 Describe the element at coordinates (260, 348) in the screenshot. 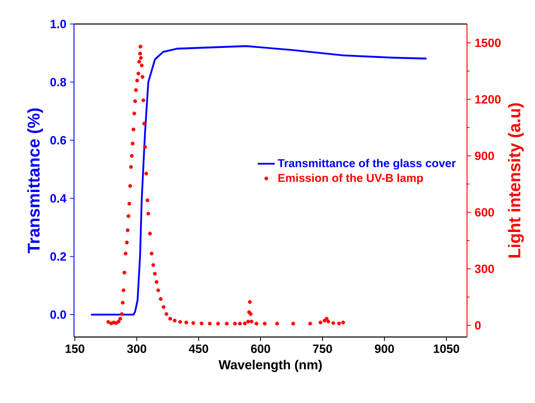

I see `x-tick-label: 600` at that location.